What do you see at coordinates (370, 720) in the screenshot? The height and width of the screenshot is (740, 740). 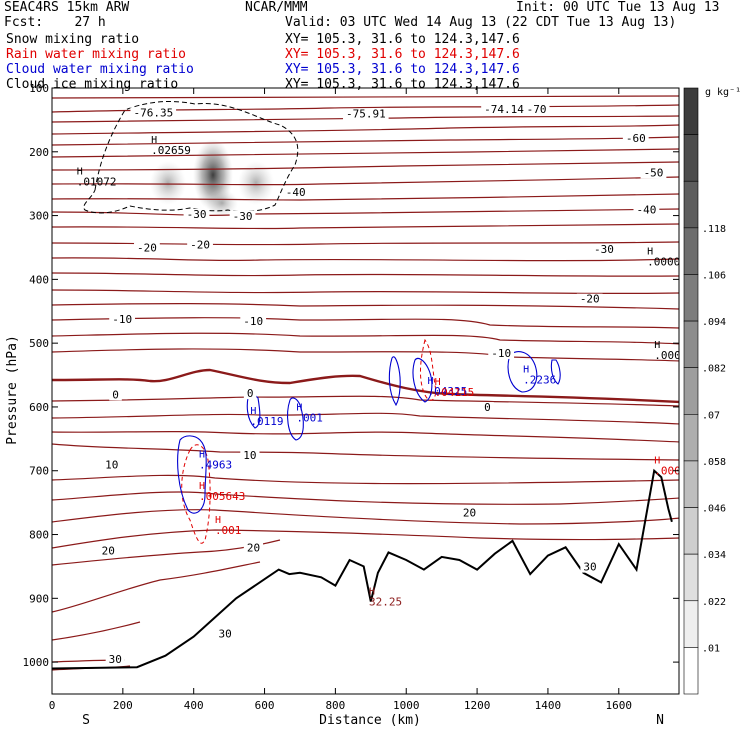 I see `x-axis-label: Distance (km)` at bounding box center [370, 720].